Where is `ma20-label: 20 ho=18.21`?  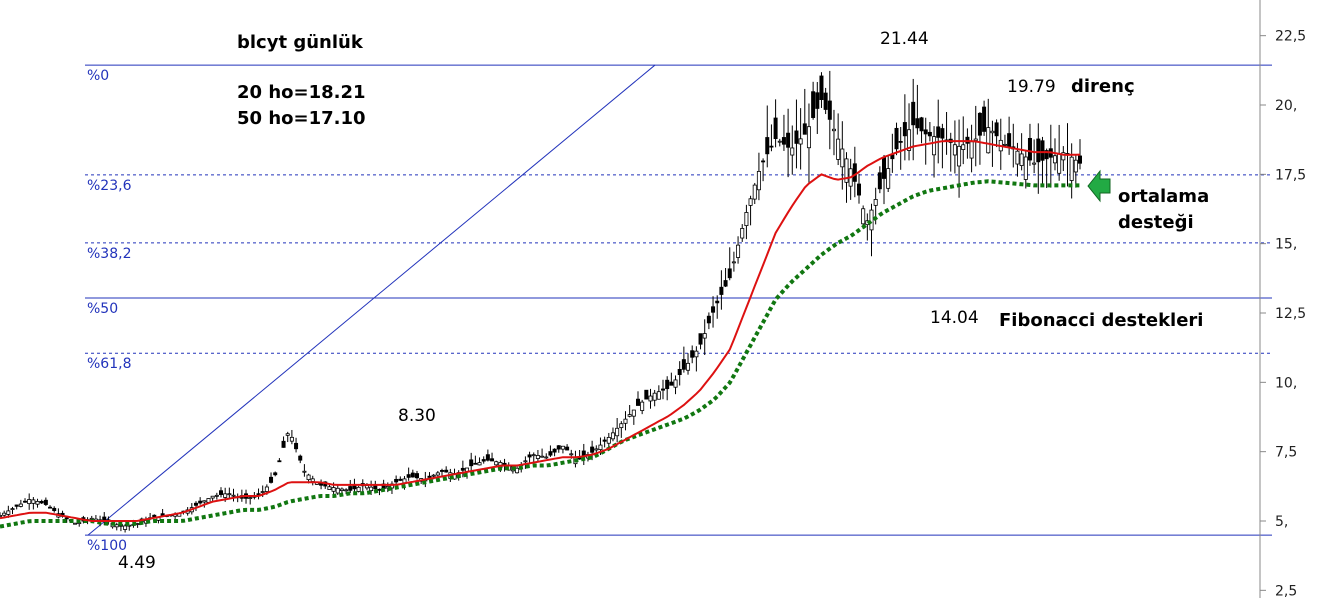
ma20-label: 20 ho=18.21 is located at coordinates (301, 92).